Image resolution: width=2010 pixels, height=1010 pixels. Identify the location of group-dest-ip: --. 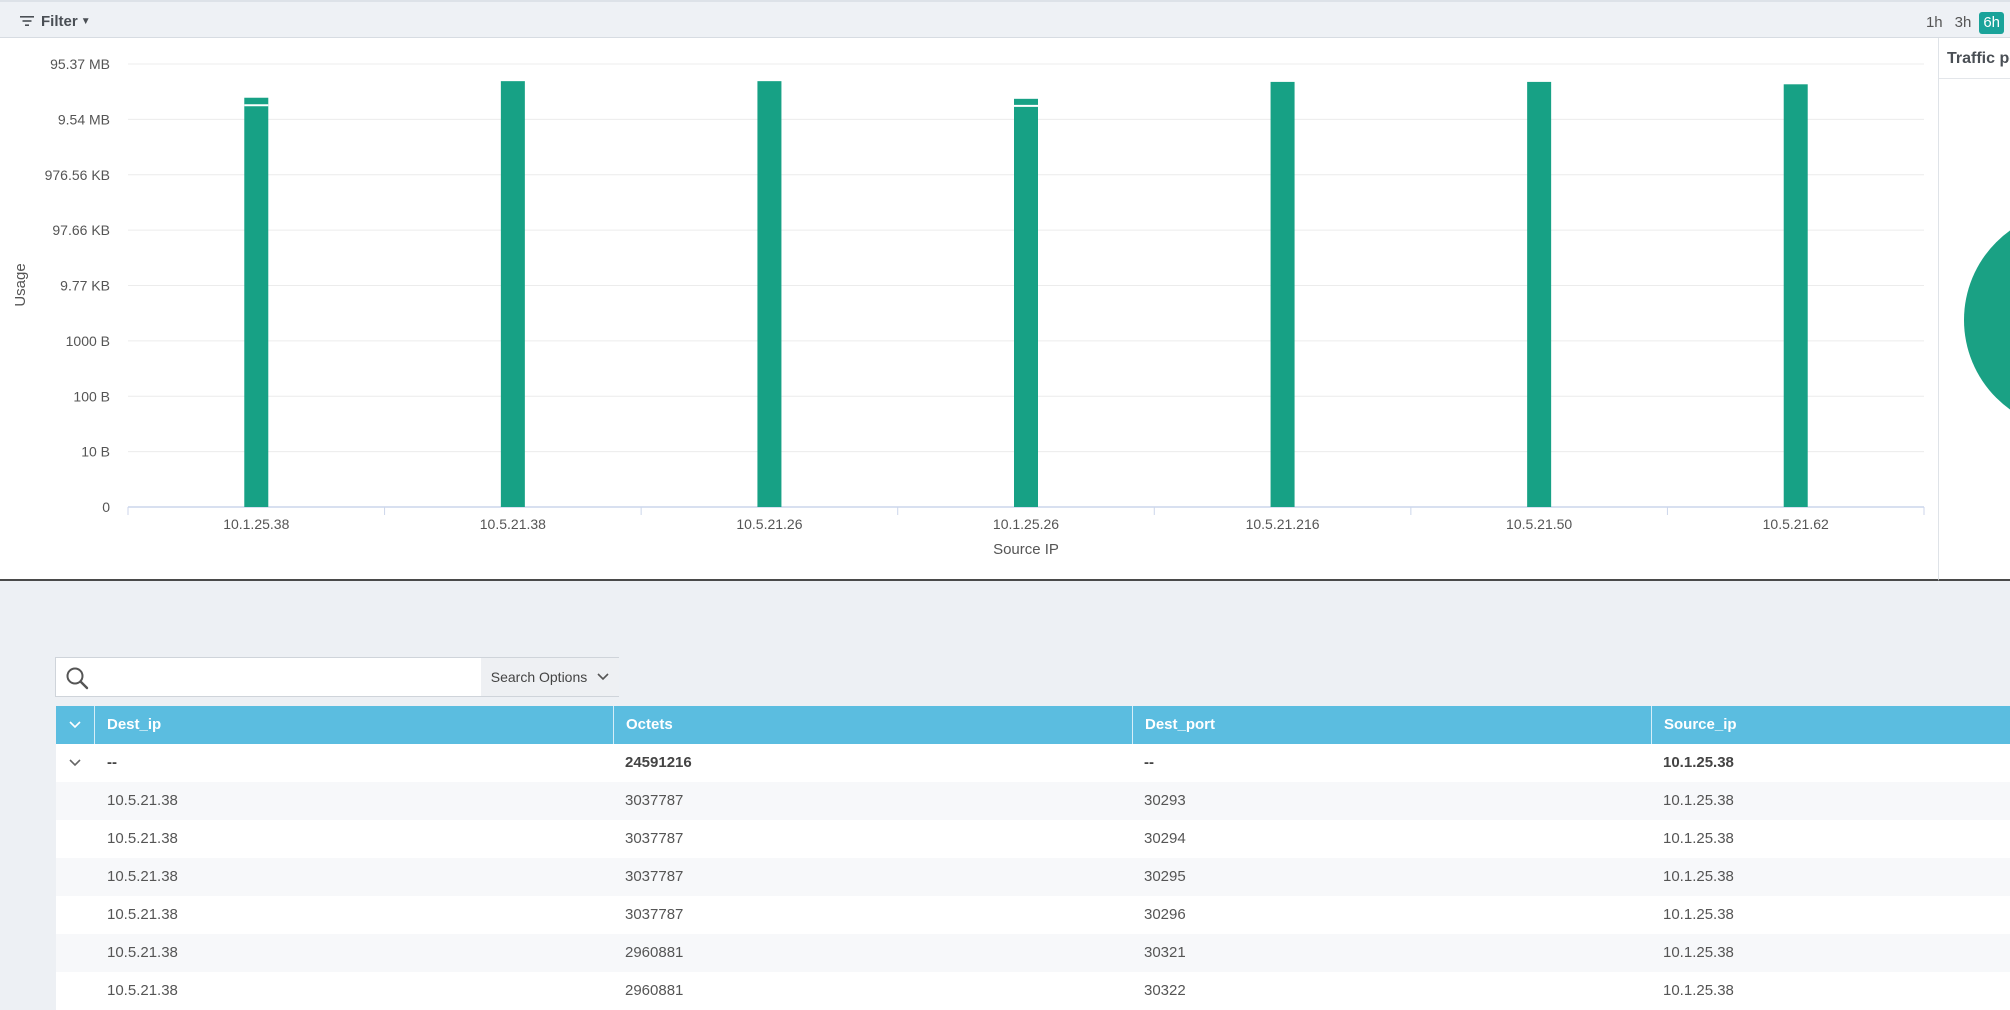
(112, 762).